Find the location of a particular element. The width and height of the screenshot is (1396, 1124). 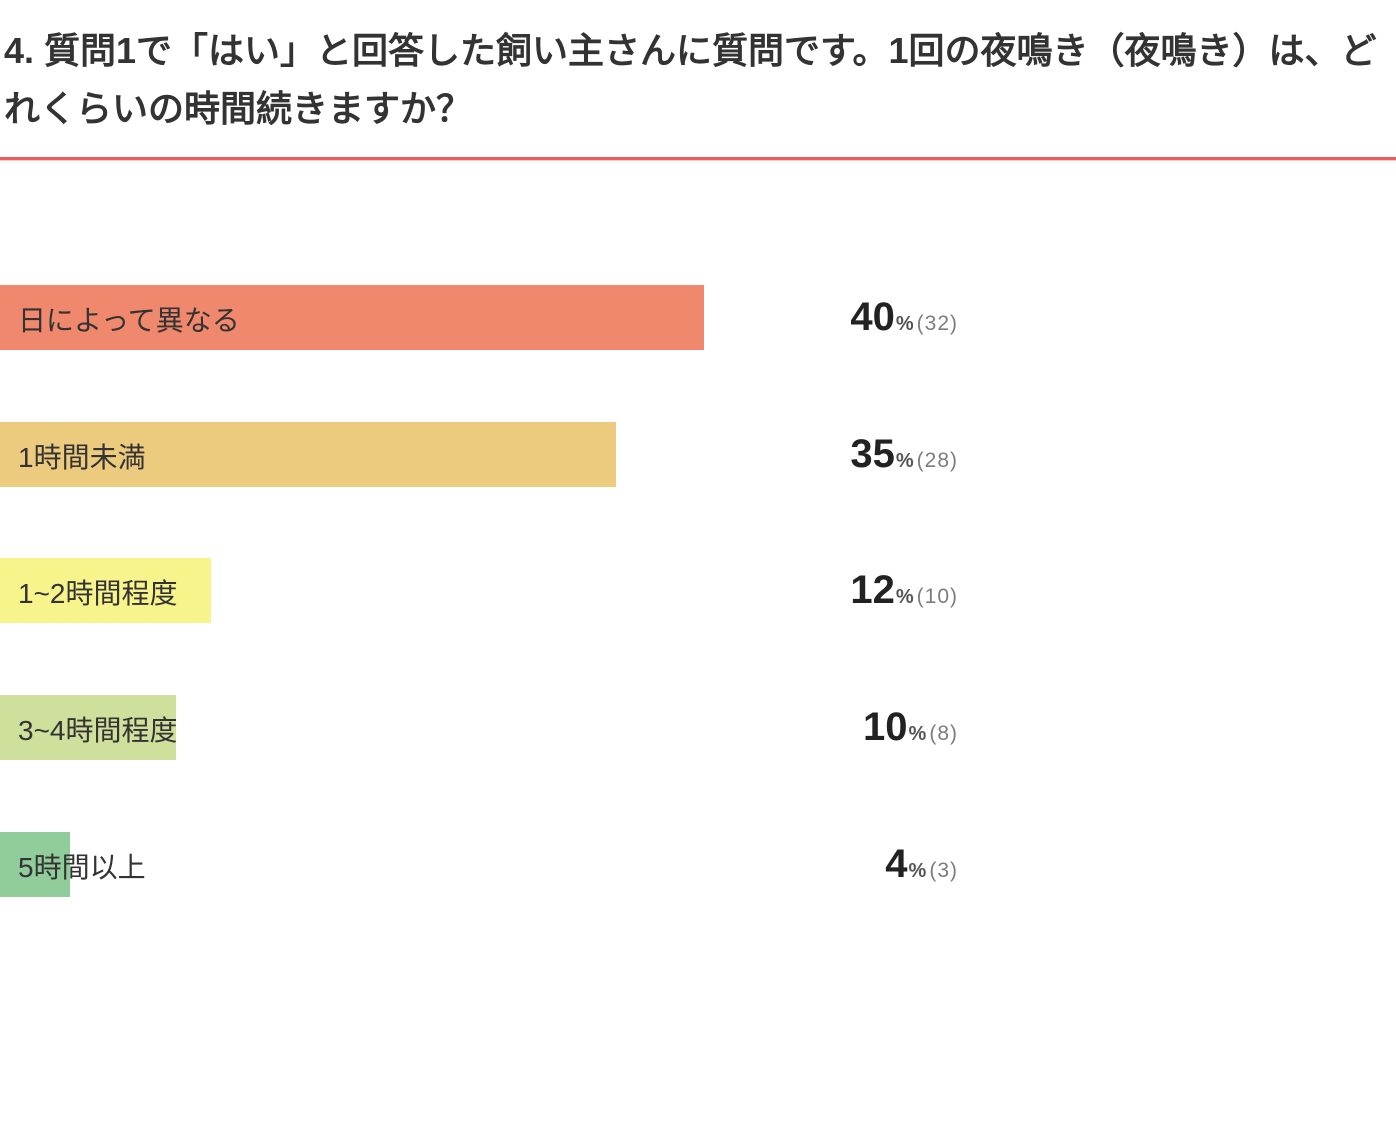

value-label: 40% (32) is located at coordinates (904, 317).